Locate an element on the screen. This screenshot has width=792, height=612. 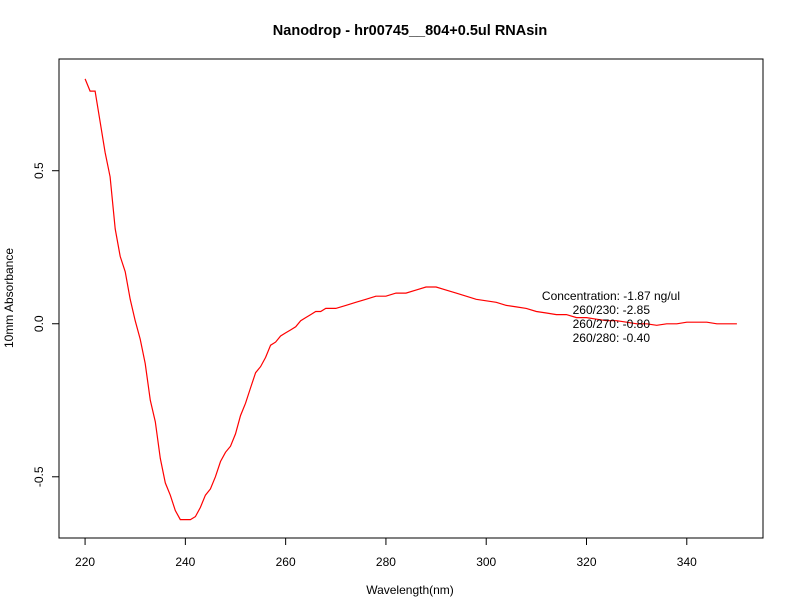
ratio-260-270-annotation: 260/270: -0.80 is located at coordinates (612, 324).